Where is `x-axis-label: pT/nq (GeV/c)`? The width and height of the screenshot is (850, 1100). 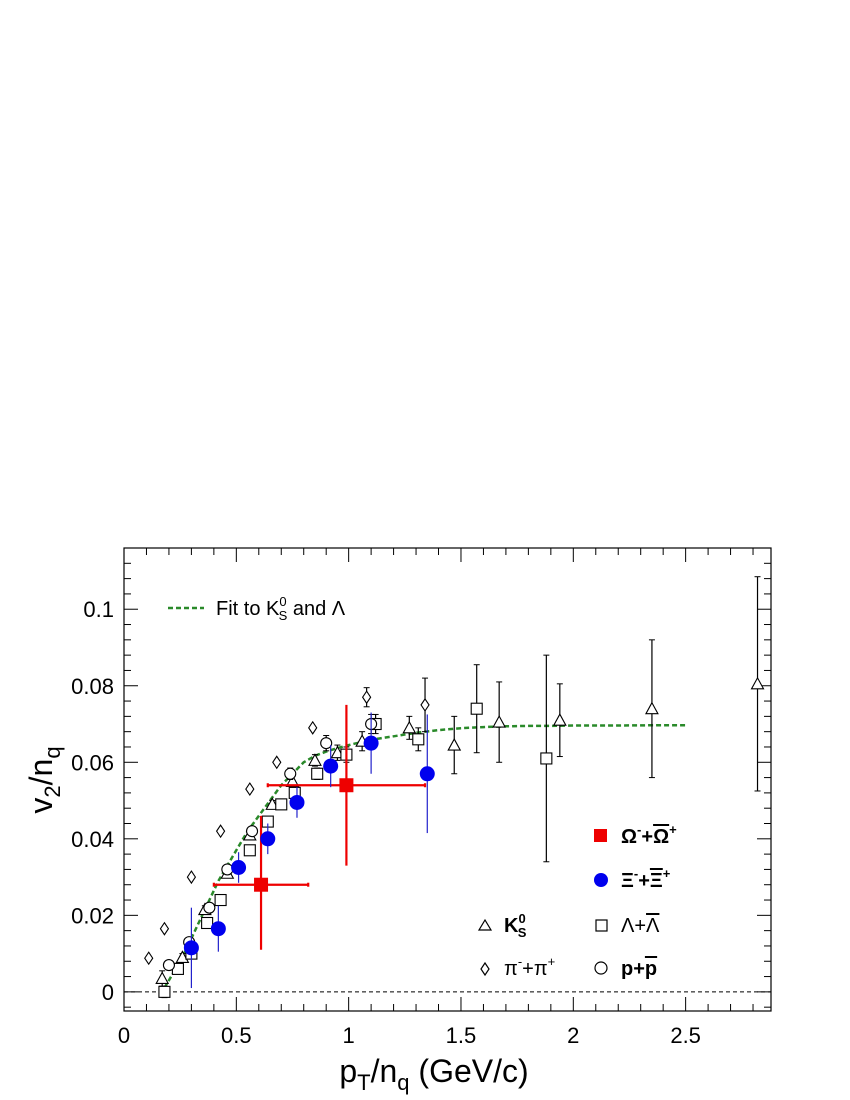
x-axis-label: pT/nq (GeV/c) is located at coordinates (433, 1074).